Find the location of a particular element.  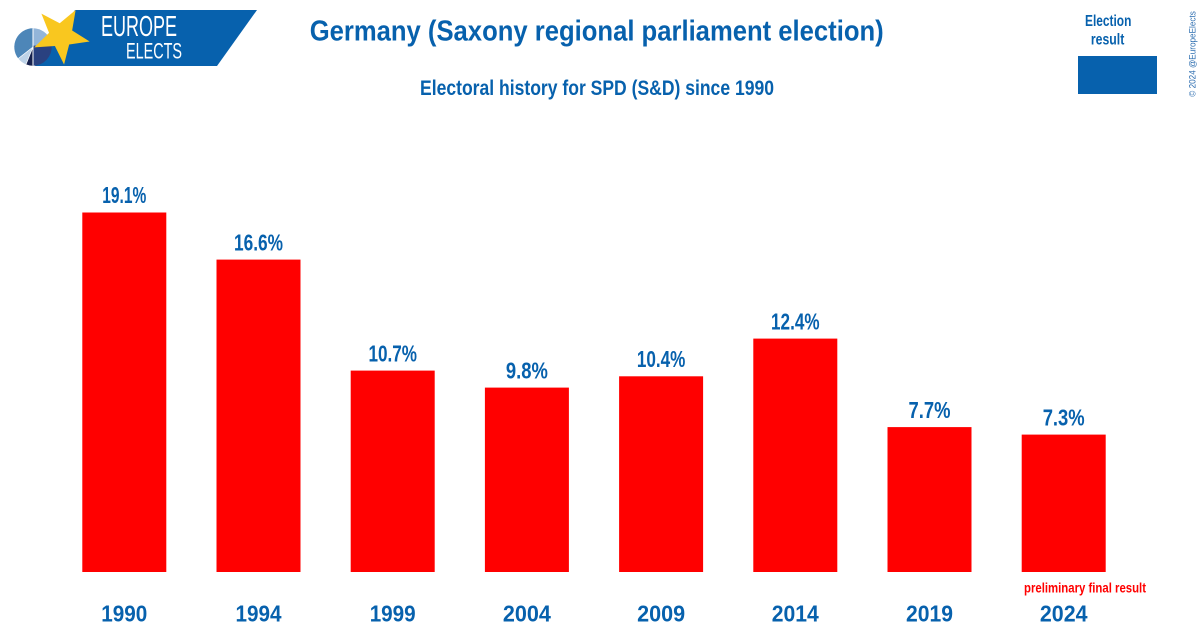

svg-text: © 2024 @EuropeElects is located at coordinates (1192, 54).